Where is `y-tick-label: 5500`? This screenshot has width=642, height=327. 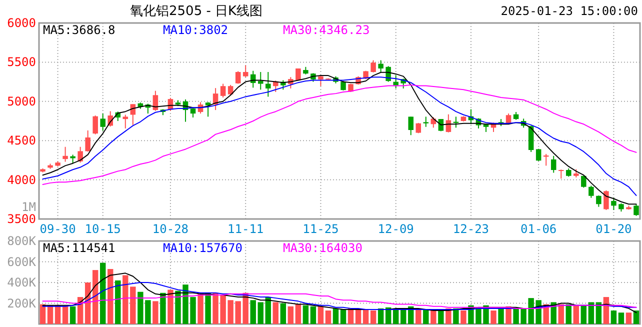 y-tick-label: 5500 is located at coordinates (21, 62).